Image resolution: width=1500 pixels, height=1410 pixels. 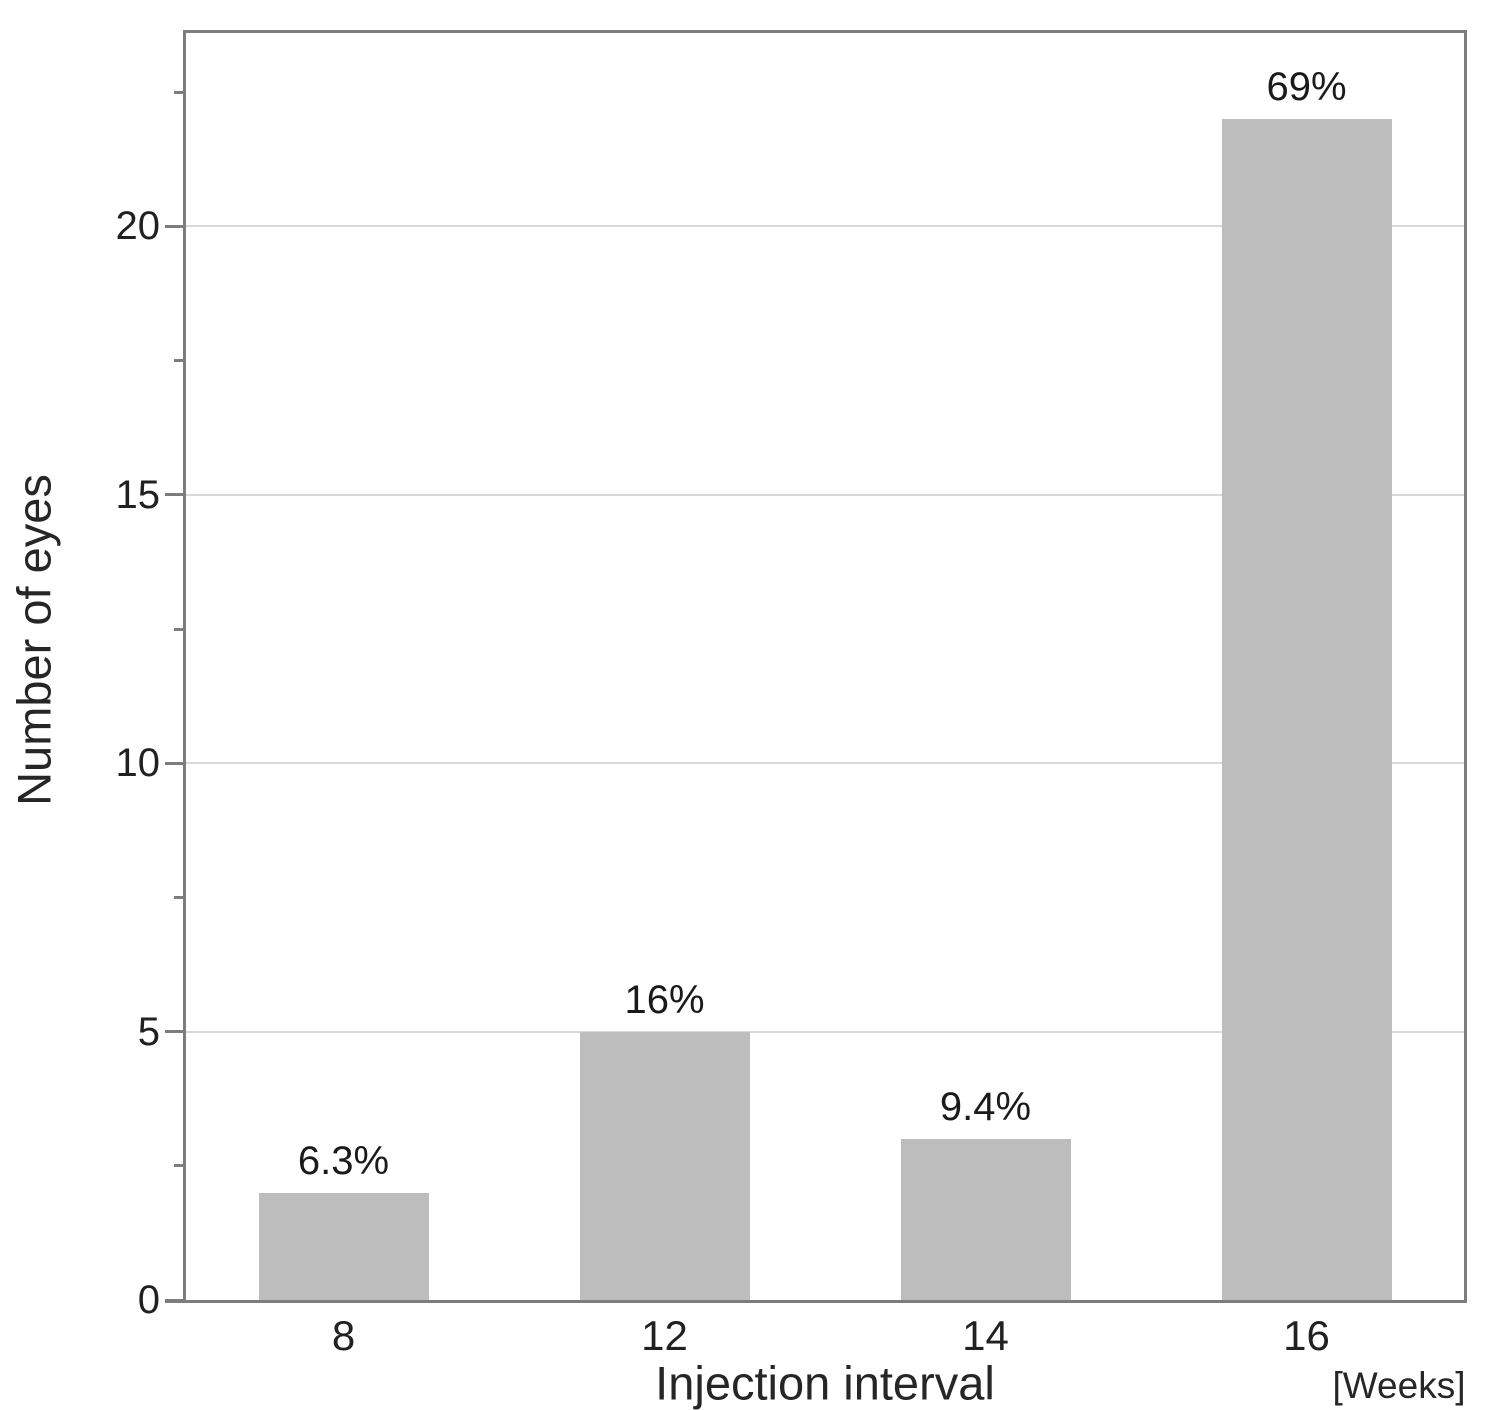 I want to click on y-tick-label: 20, so click(x=138, y=226).